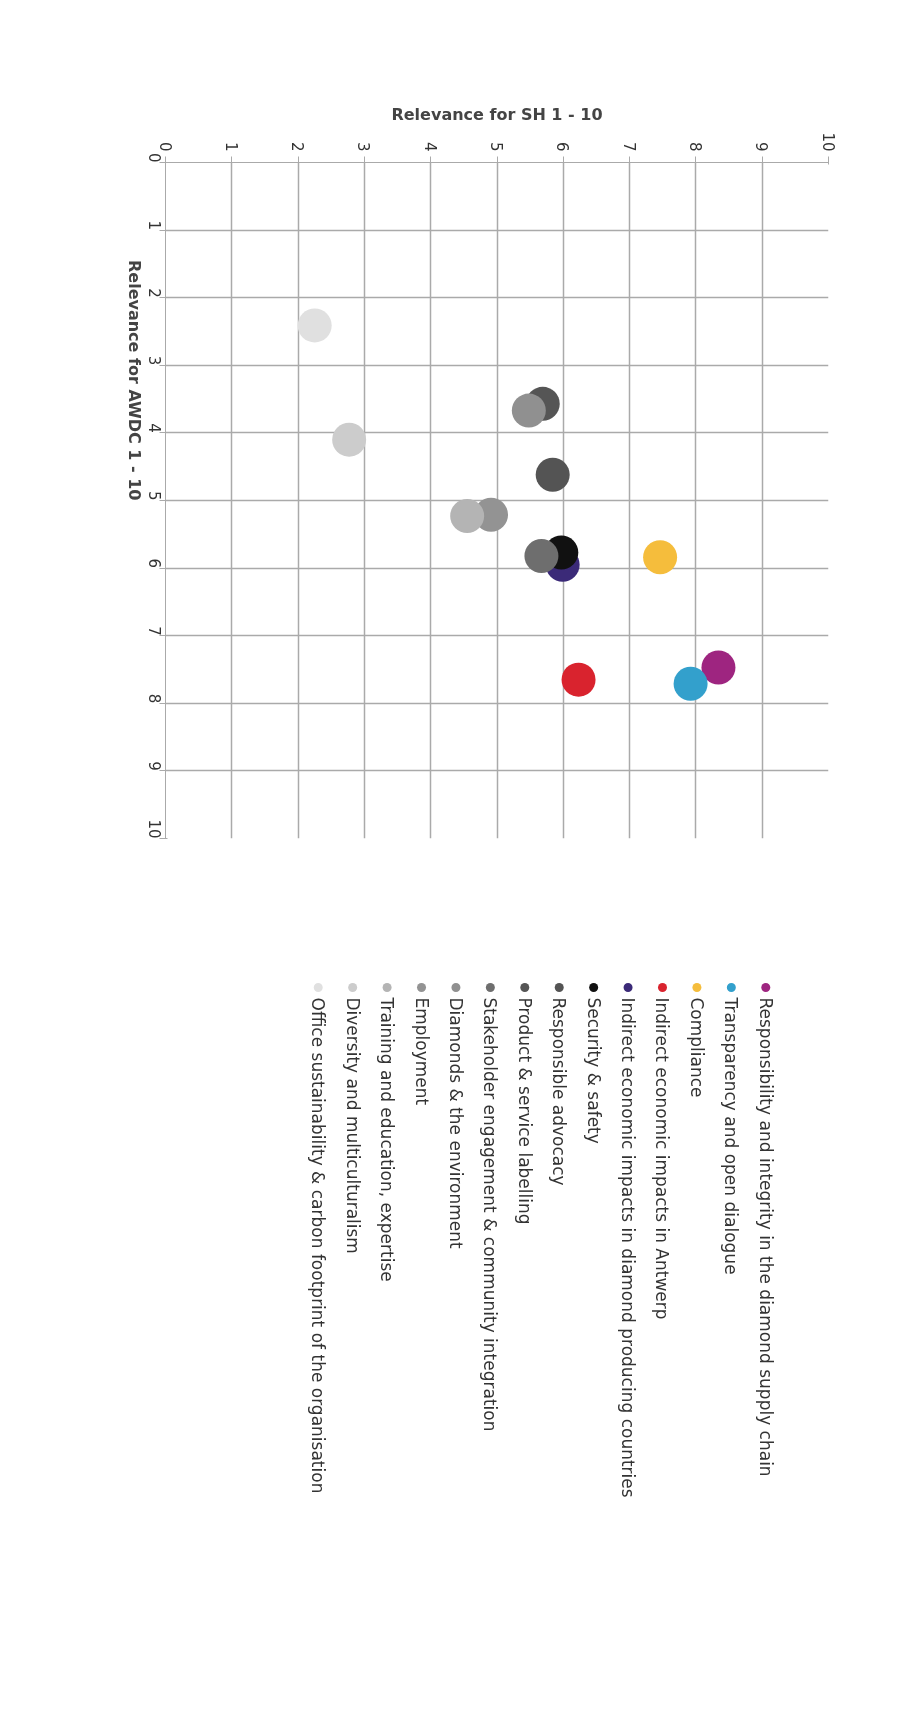 The height and width of the screenshot is (1730, 909). What do you see at coordinates (496, 146) in the screenshot?
I see `x-tick-label: 5` at bounding box center [496, 146].